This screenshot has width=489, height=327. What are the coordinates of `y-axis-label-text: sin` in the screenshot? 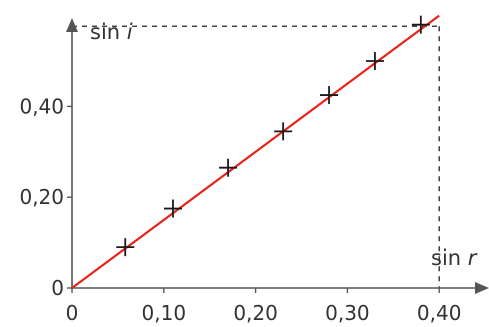 It's located at (105, 32).